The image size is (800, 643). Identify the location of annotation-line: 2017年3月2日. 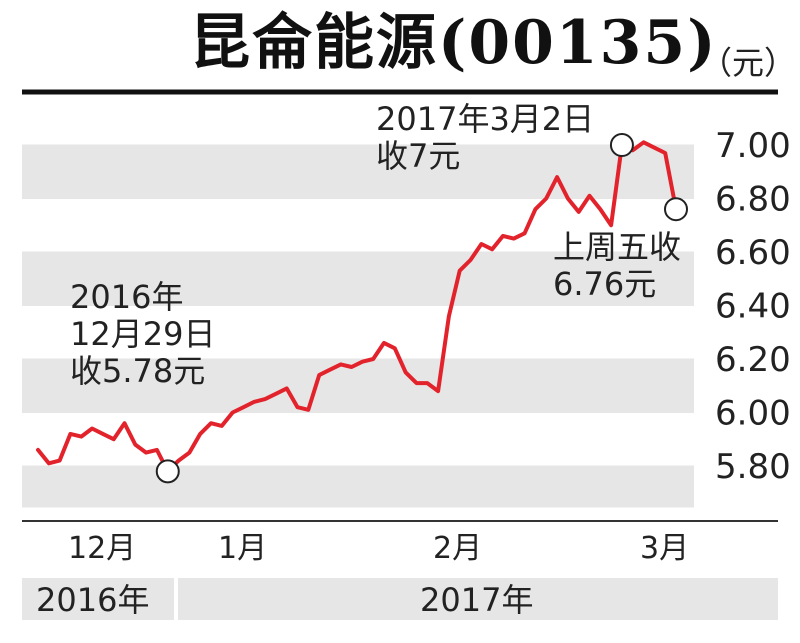
(485, 119).